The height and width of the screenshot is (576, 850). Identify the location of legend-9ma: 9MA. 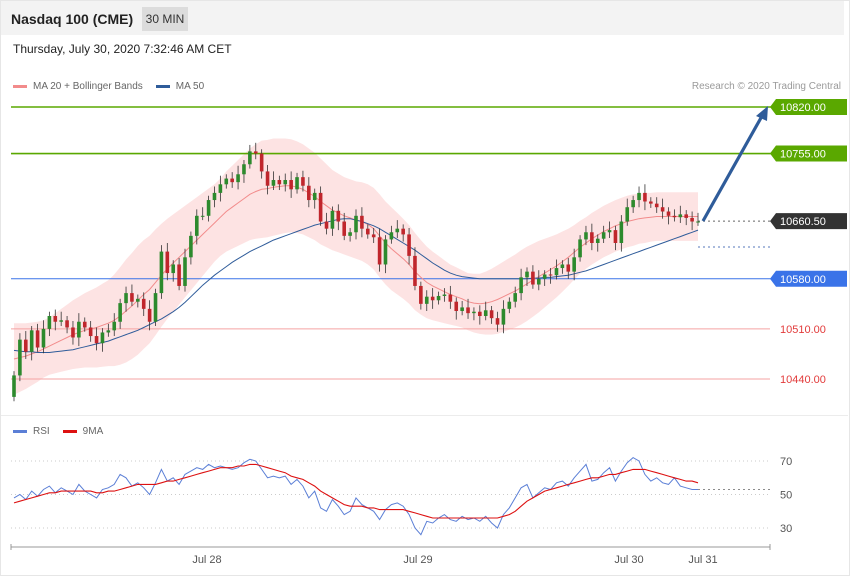
(83, 431).